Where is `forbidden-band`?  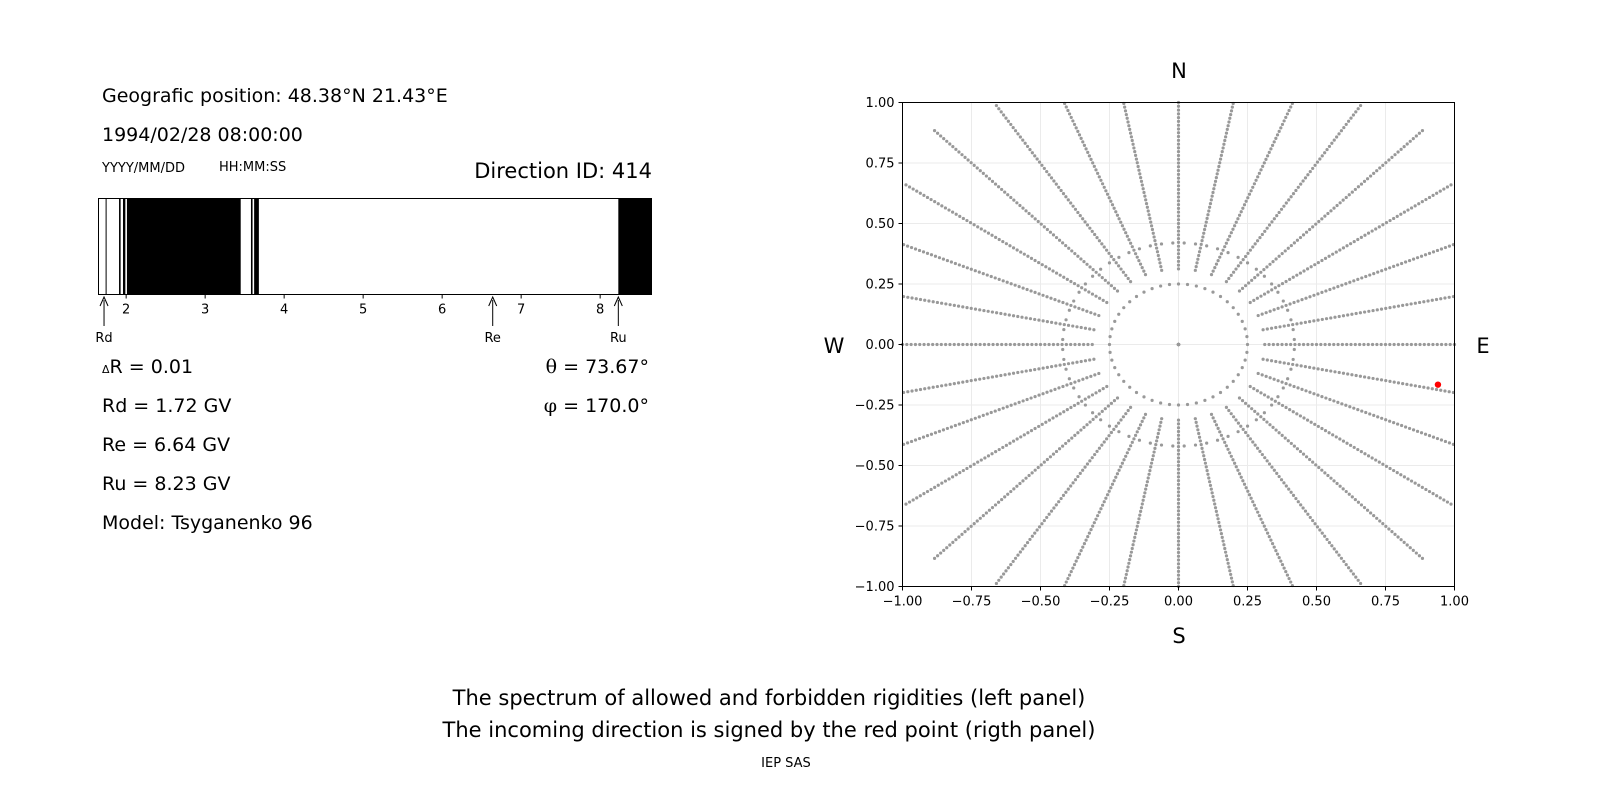
forbidden-band is located at coordinates (106, 246).